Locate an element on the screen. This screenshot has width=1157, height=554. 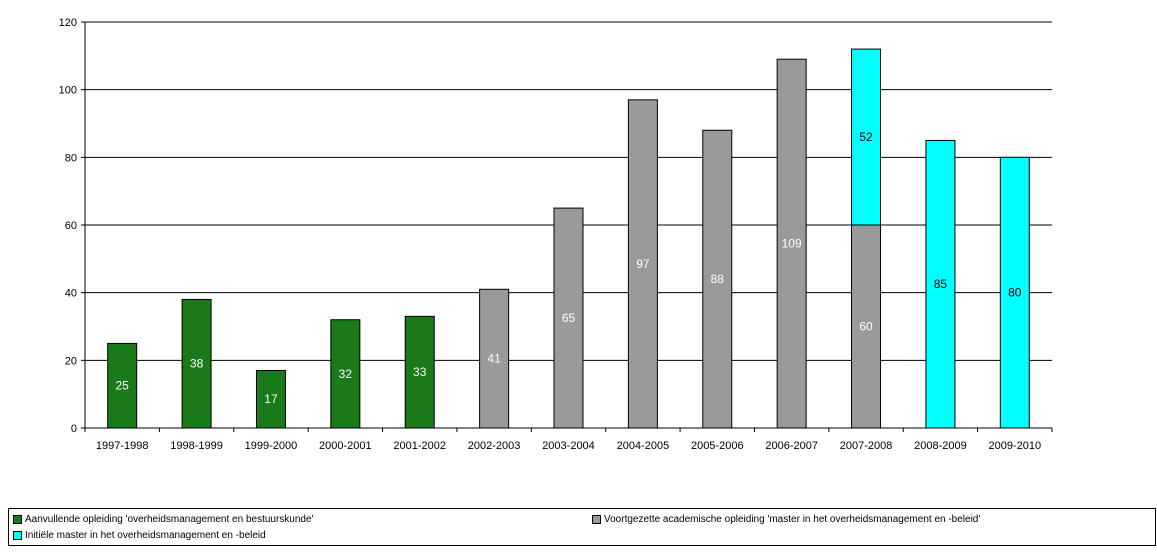
x-tick-label-1997-1998: 1997-1998 is located at coordinates (122, 446).